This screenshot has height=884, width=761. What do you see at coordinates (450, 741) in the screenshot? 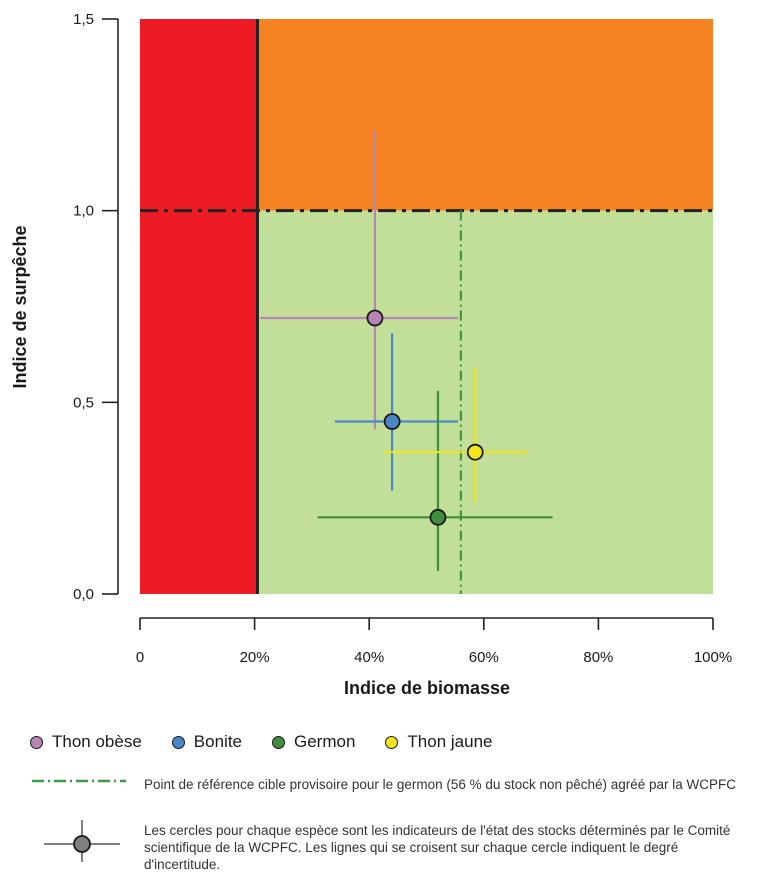
I see `legend-label: Thon jaune` at bounding box center [450, 741].